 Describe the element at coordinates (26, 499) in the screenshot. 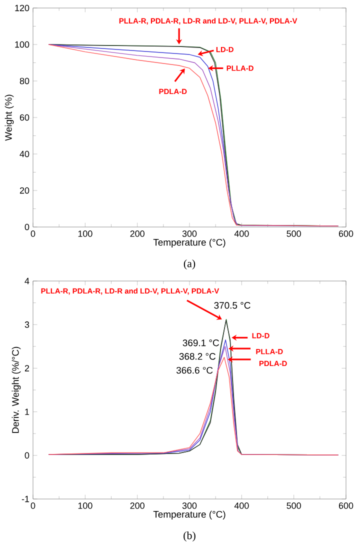

I see `y-tick-label: -1` at that location.